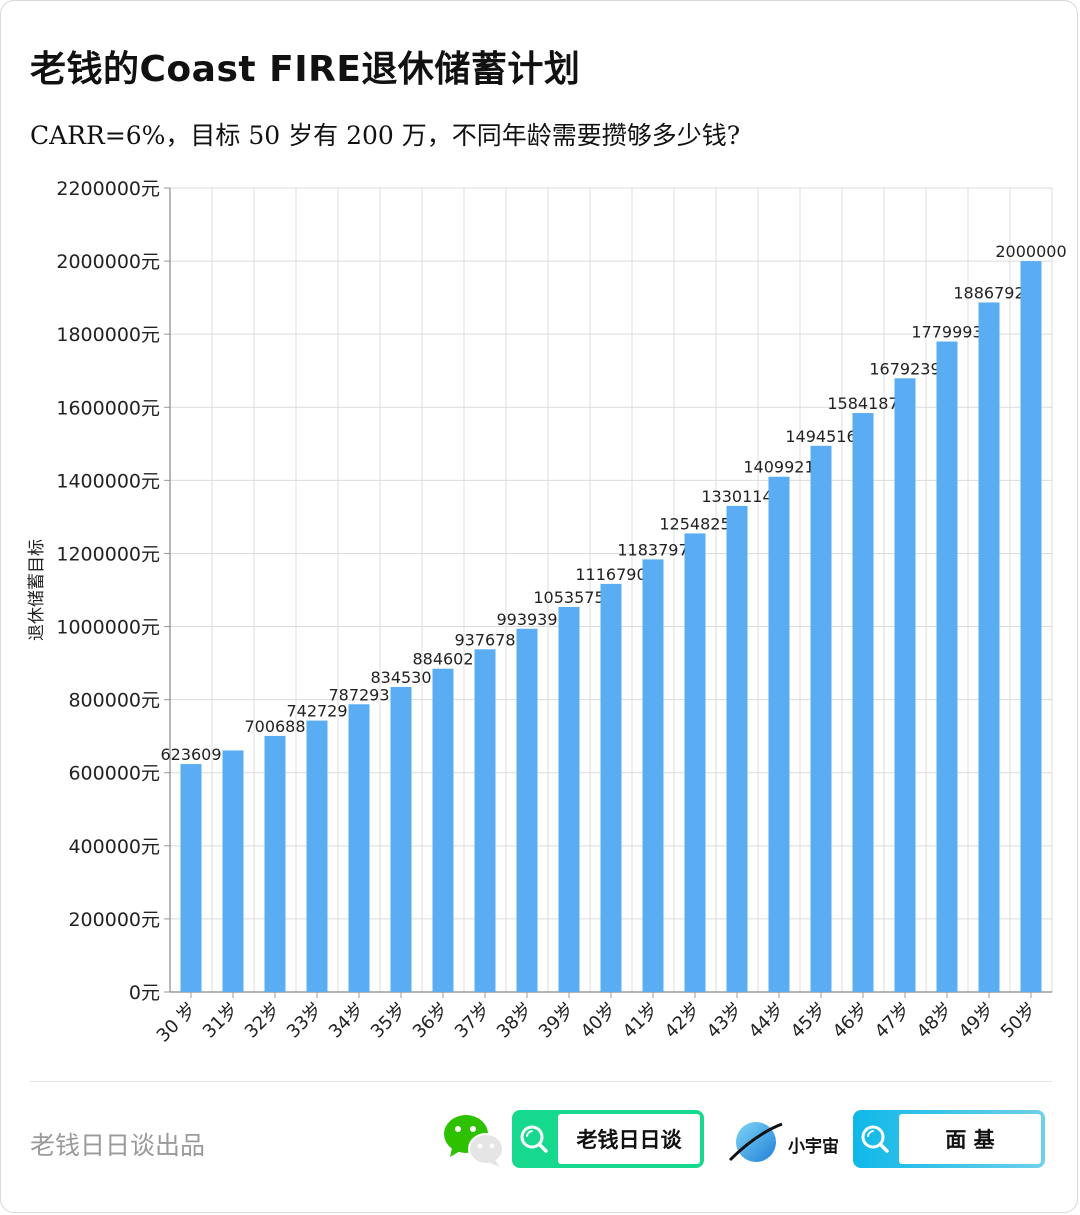 The width and height of the screenshot is (1080, 1215). Describe the element at coordinates (755, 1142) in the screenshot. I see `planet-icon` at that location.